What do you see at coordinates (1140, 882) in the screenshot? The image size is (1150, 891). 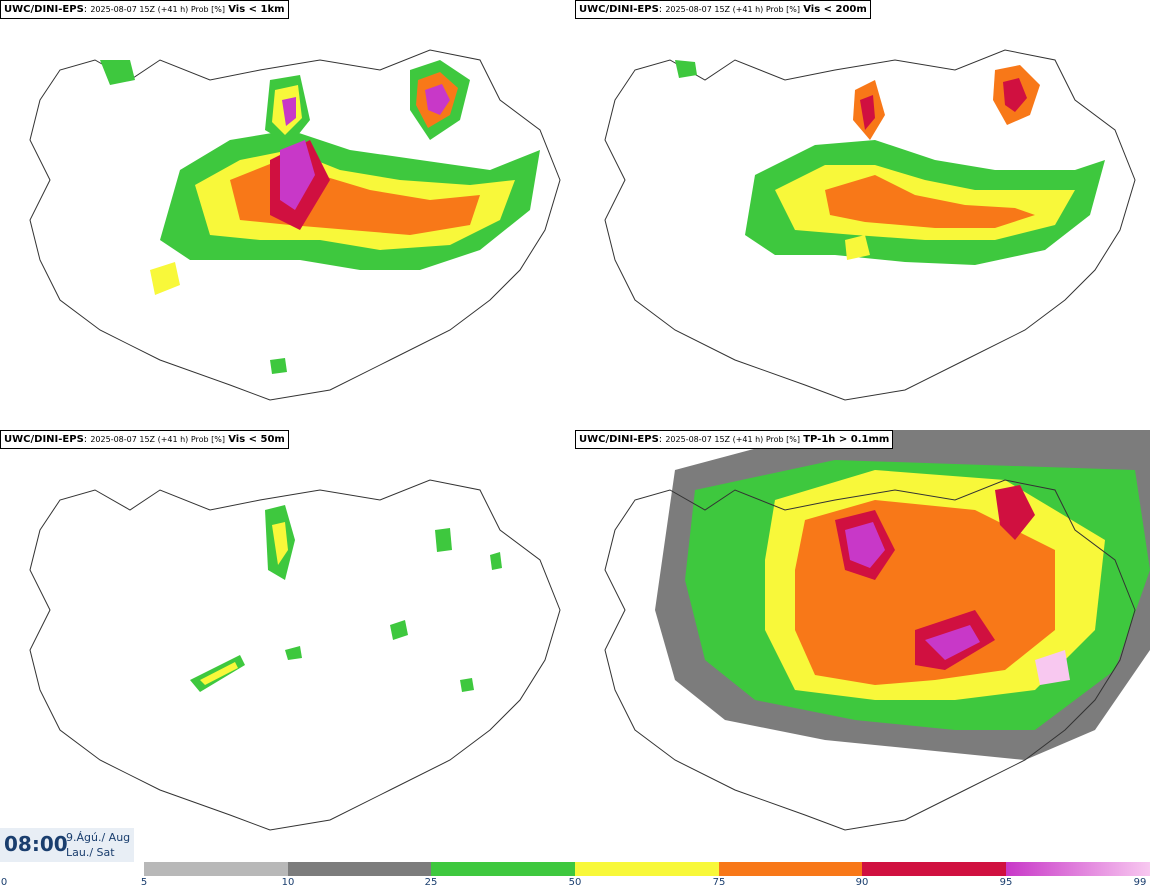 I see `colorbar-tick: 99` at bounding box center [1140, 882].